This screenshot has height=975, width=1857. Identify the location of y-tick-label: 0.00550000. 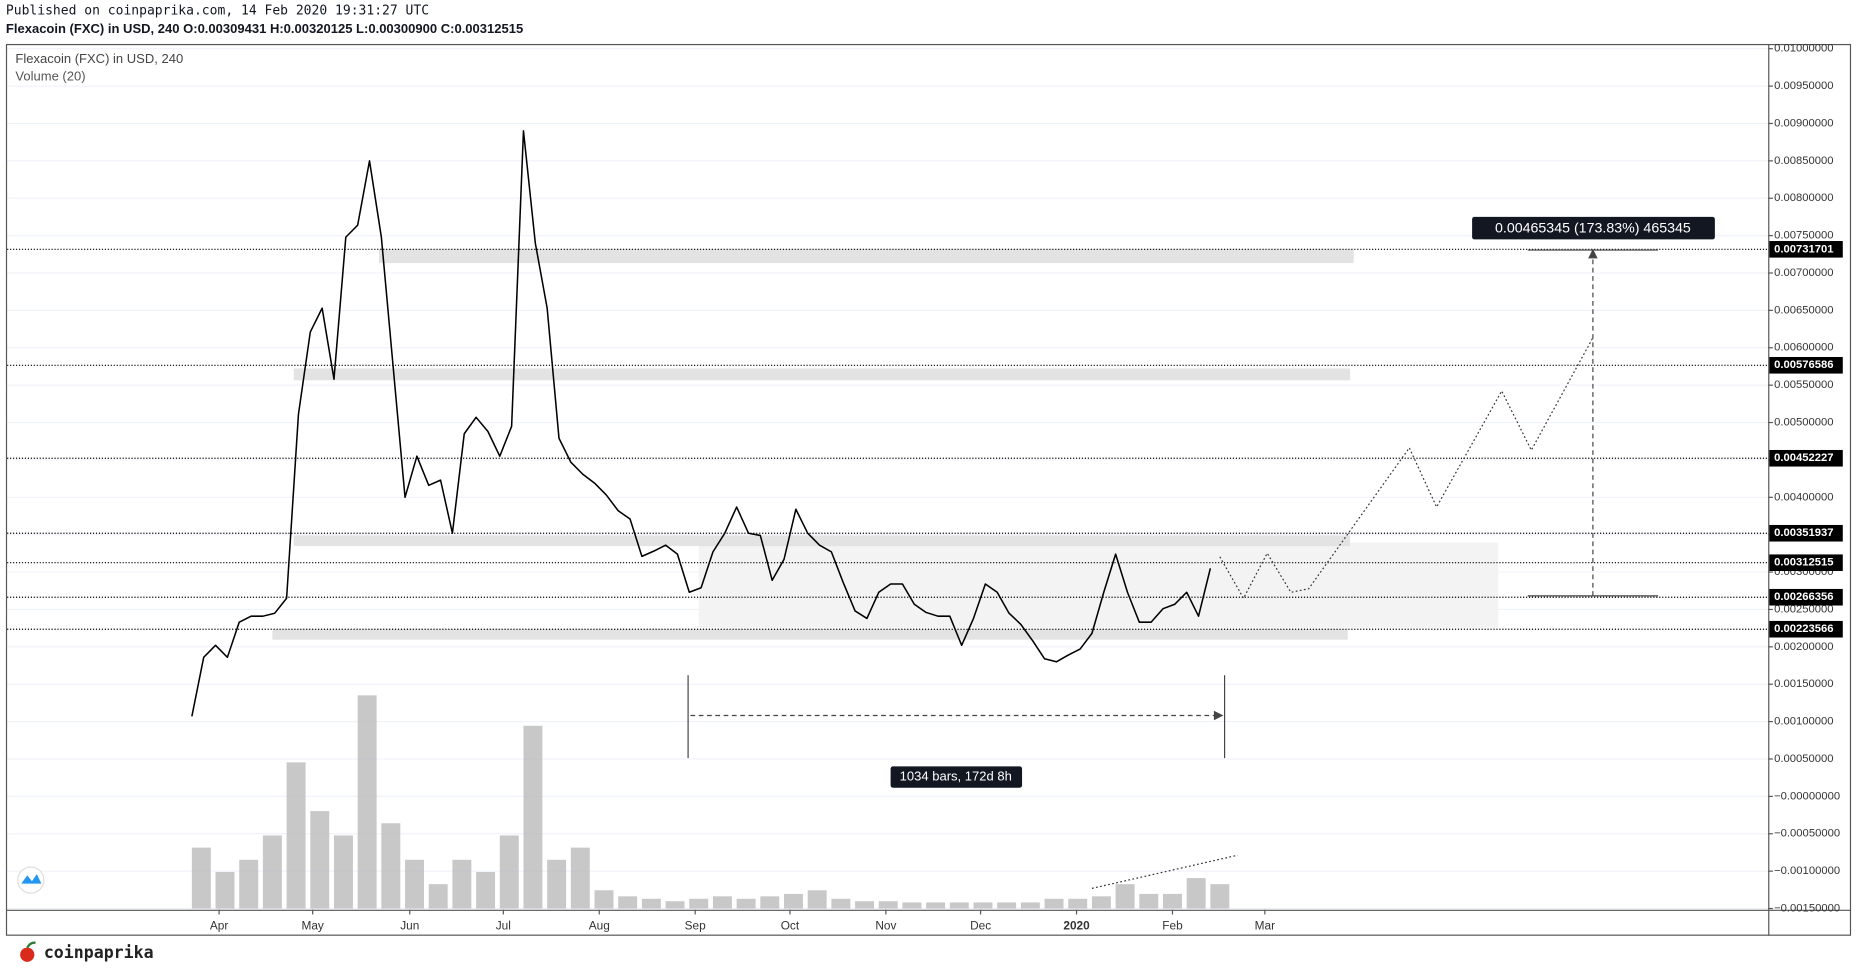
(1803, 385).